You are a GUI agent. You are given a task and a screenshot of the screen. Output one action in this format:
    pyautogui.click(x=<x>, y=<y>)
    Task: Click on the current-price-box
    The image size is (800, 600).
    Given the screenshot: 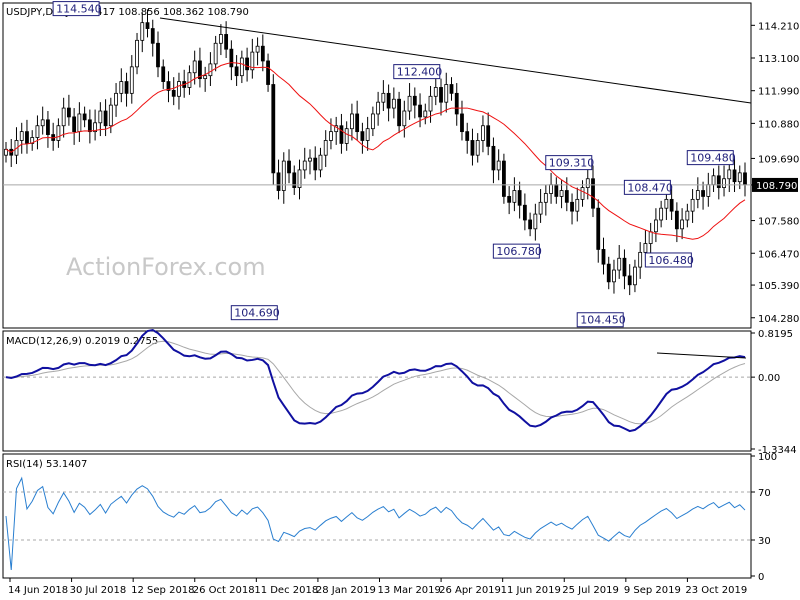 What is the action you would take?
    pyautogui.click(x=775, y=184)
    